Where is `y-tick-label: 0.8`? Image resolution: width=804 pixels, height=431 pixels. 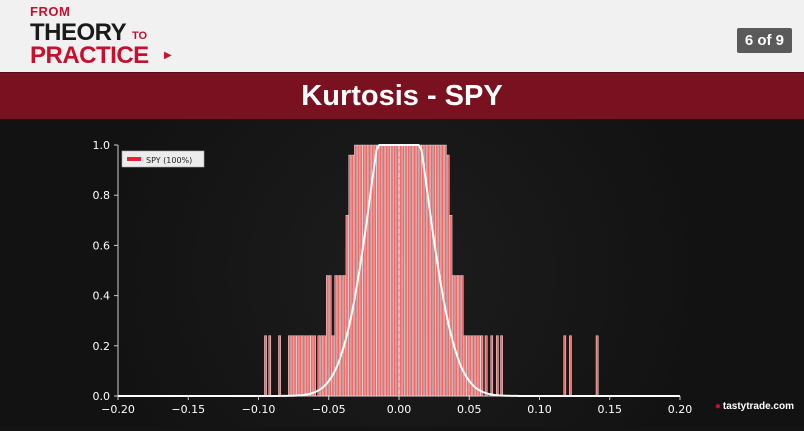
y-tick-label: 0.8 is located at coordinates (102, 195).